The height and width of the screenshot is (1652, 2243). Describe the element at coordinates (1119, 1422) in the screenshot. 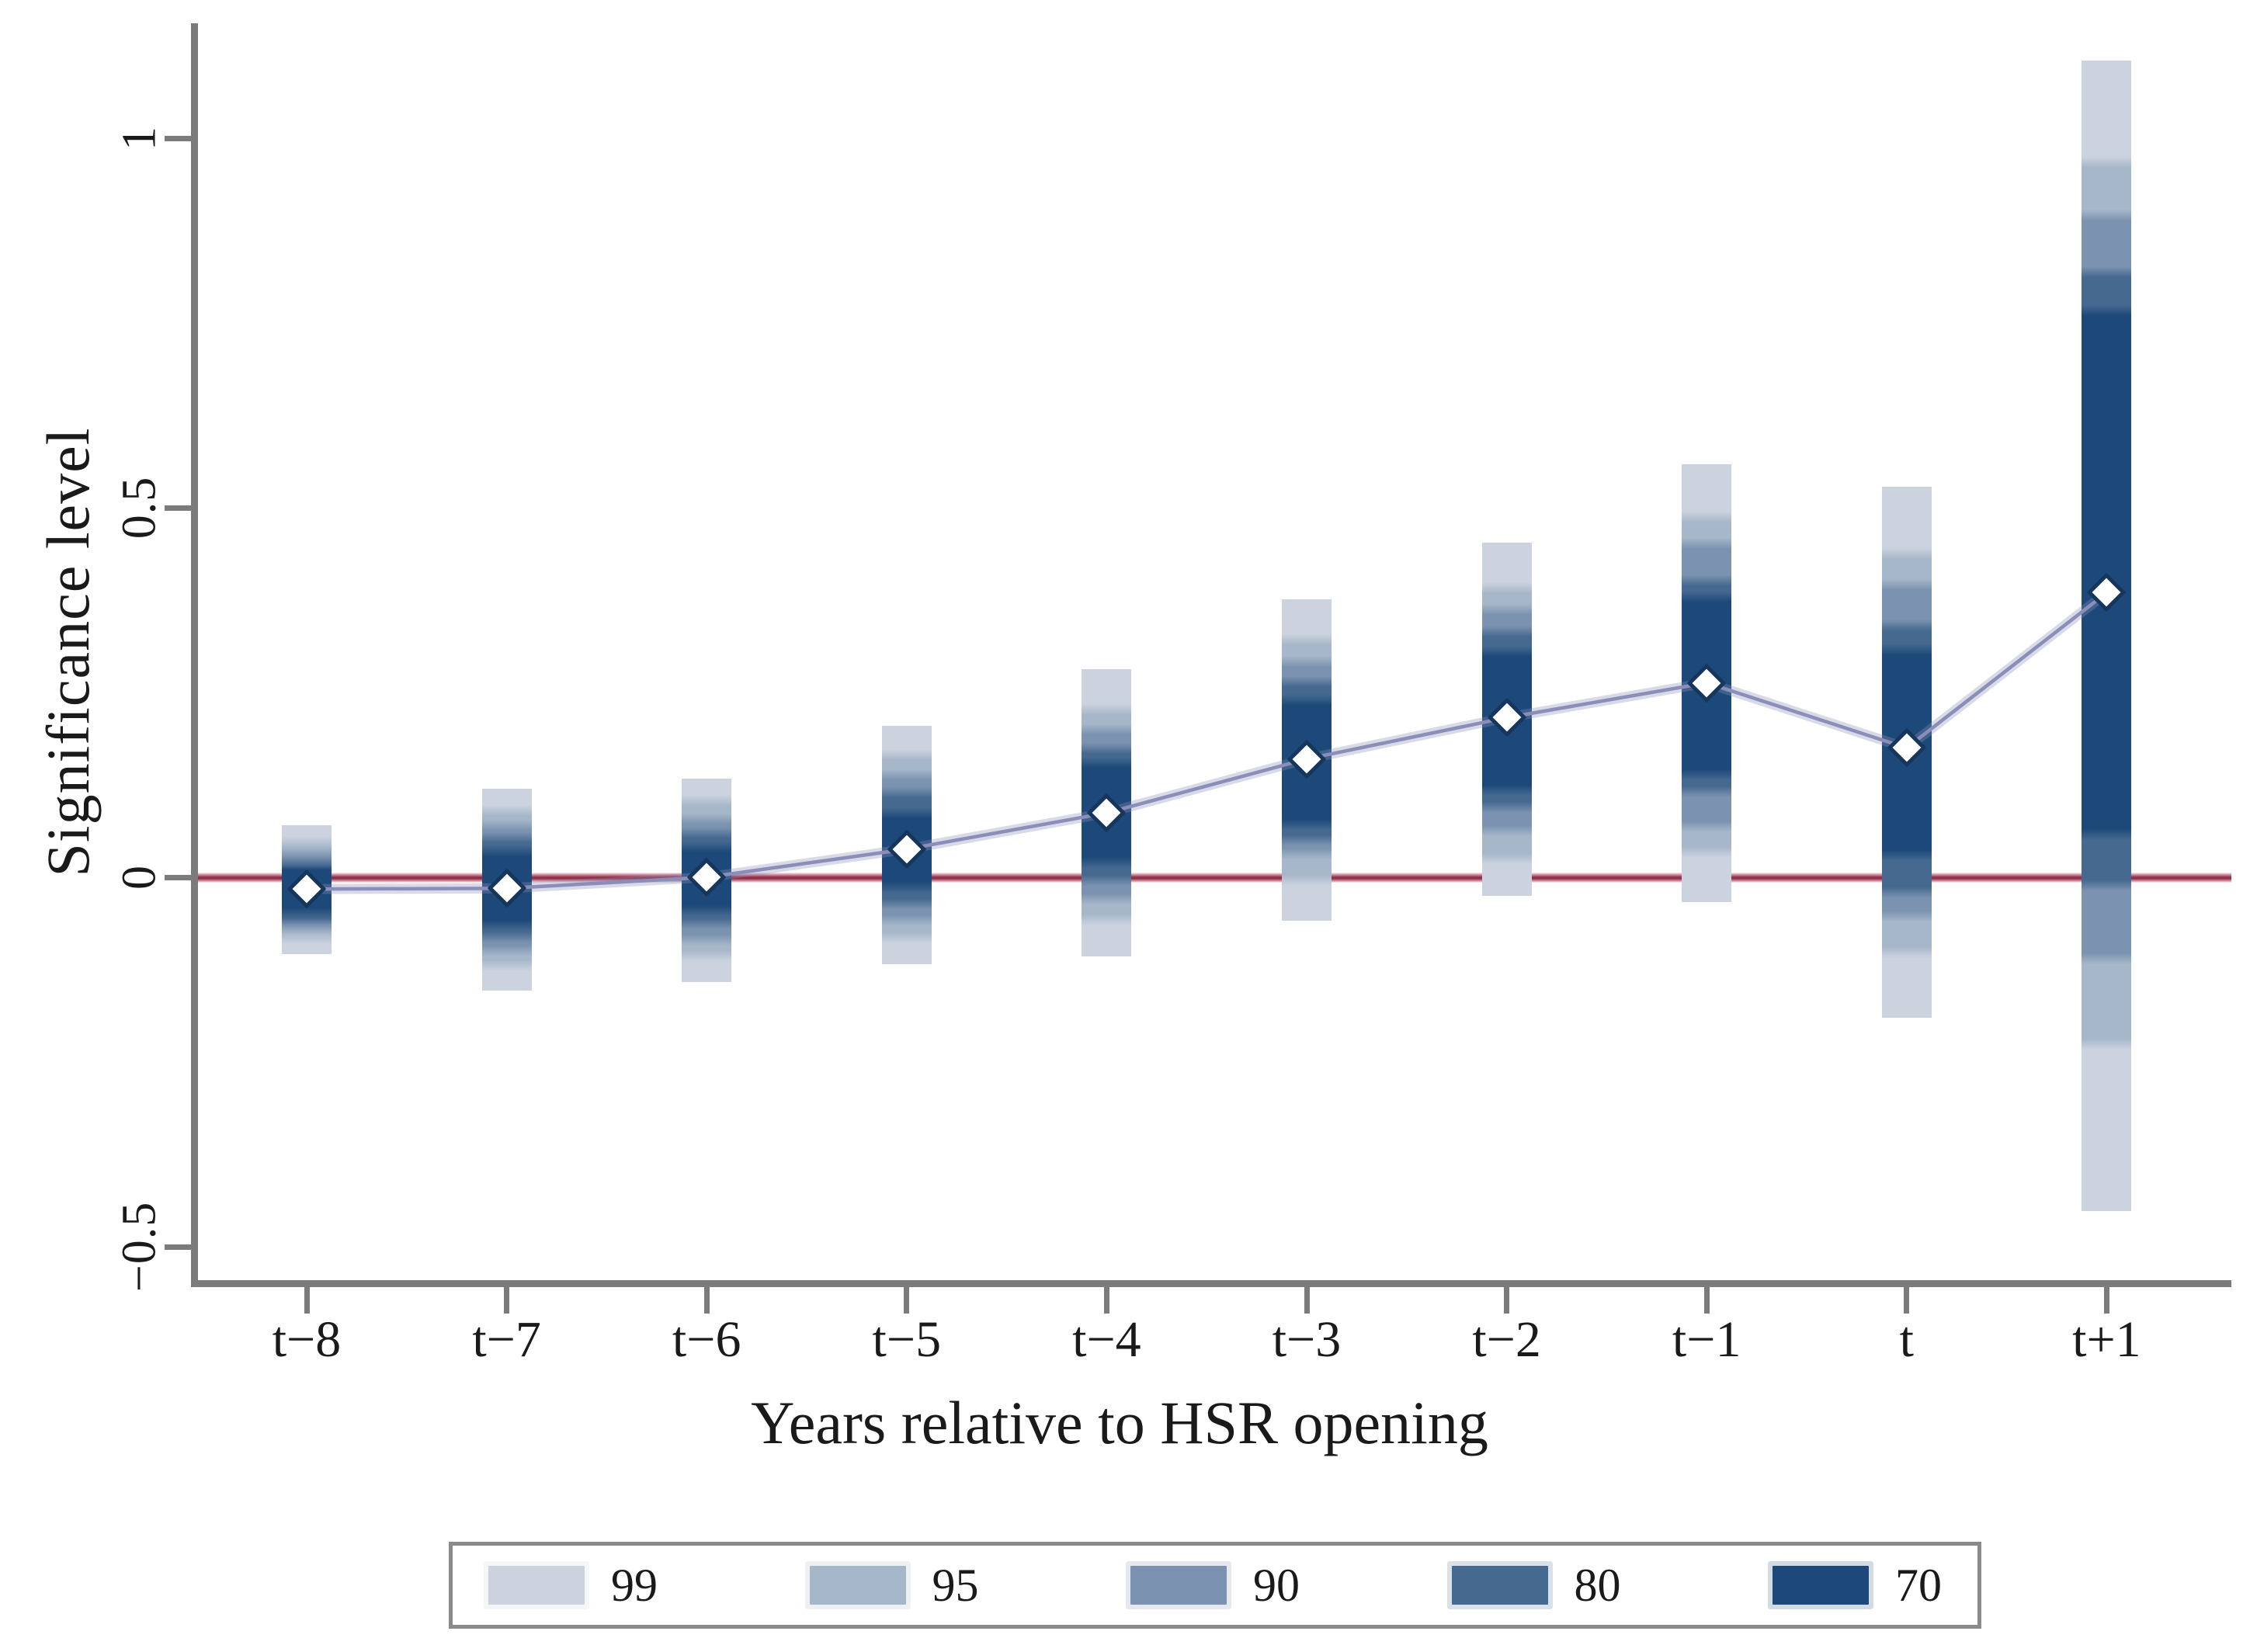

I see `x-axis-title: Years relative to HSR opening` at that location.